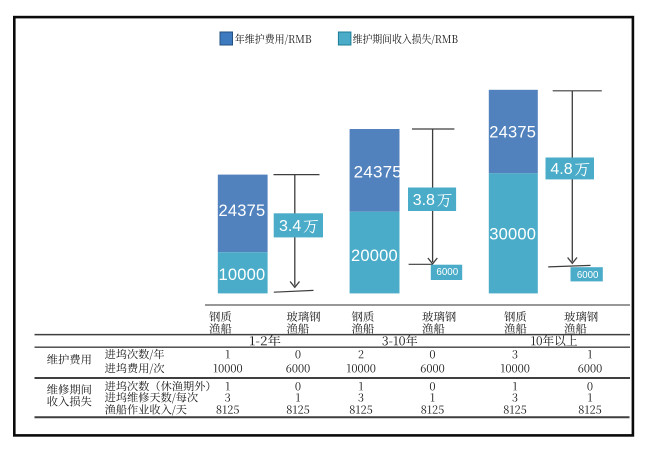 This screenshot has width=650, height=453. What do you see at coordinates (512, 234) in the screenshot?
I see `svg-text: 30000` at bounding box center [512, 234].